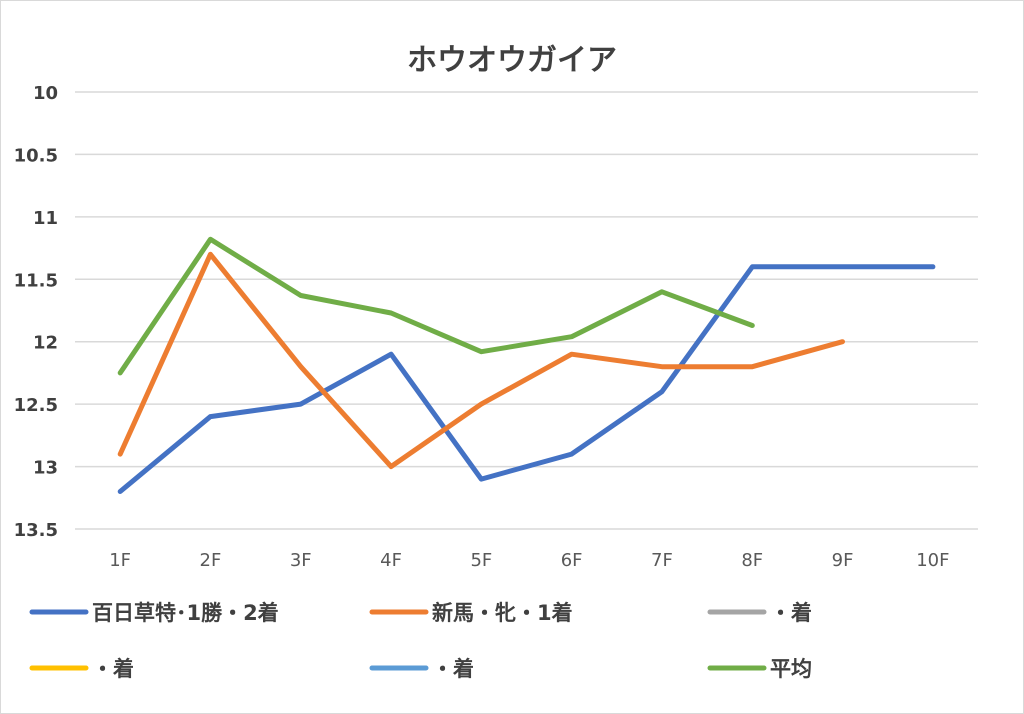  I want to click on x-tick-label: 10F, so click(932, 560).